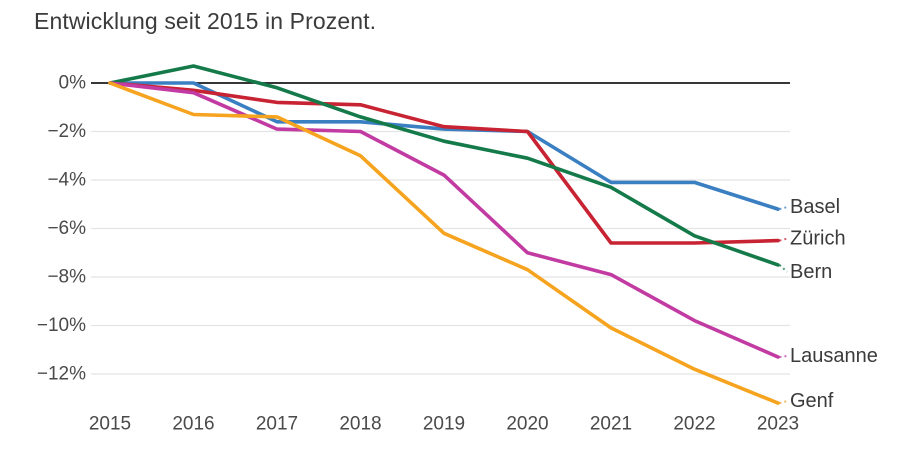  I want to click on x-tick-label: 2015, so click(110, 424).